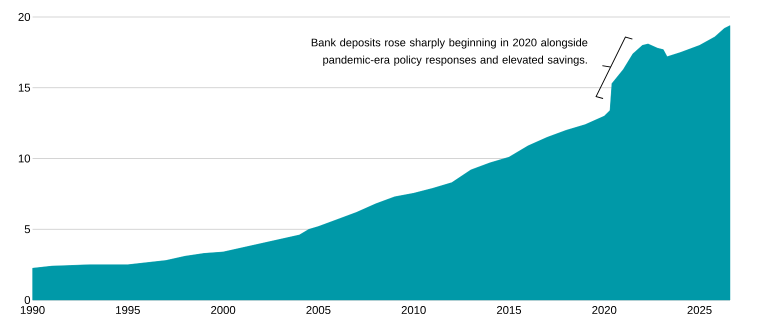 Image resolution: width=768 pixels, height=326 pixels. I want to click on y-tick-label: 5, so click(27, 229).